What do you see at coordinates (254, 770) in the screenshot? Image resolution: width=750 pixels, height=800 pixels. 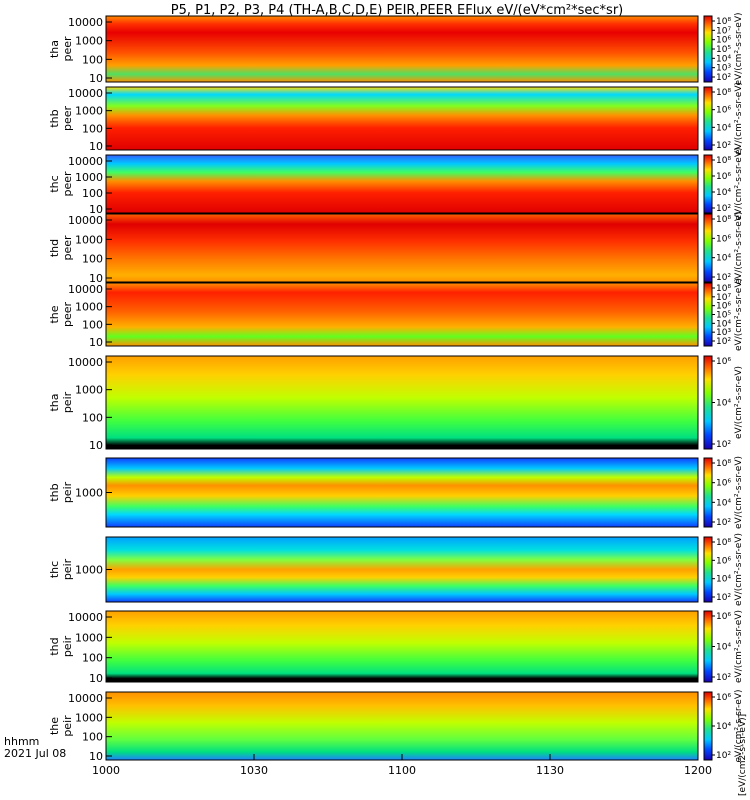 I see `x-tick-label: 1030` at bounding box center [254, 770].